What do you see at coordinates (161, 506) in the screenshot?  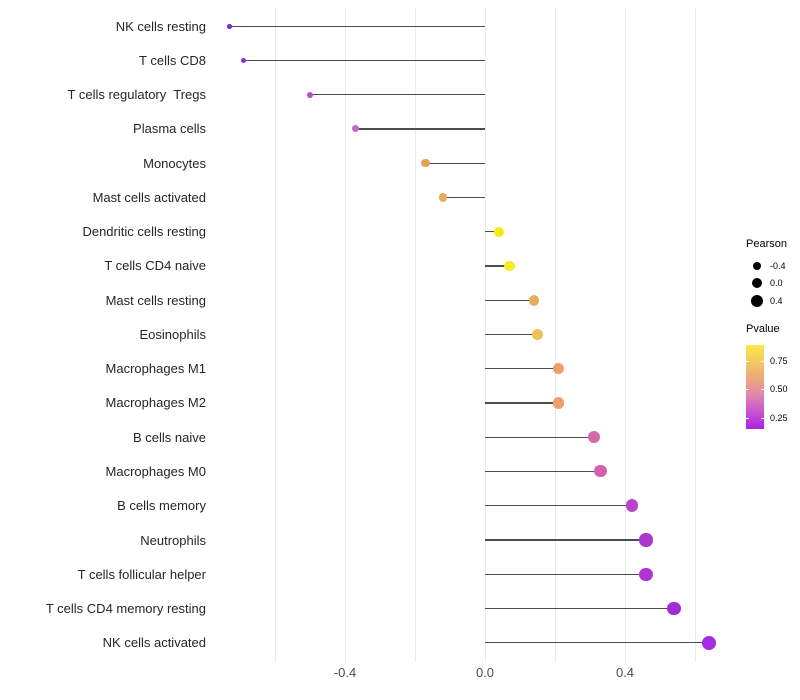 I see `category-label: B cells memory` at bounding box center [161, 506].